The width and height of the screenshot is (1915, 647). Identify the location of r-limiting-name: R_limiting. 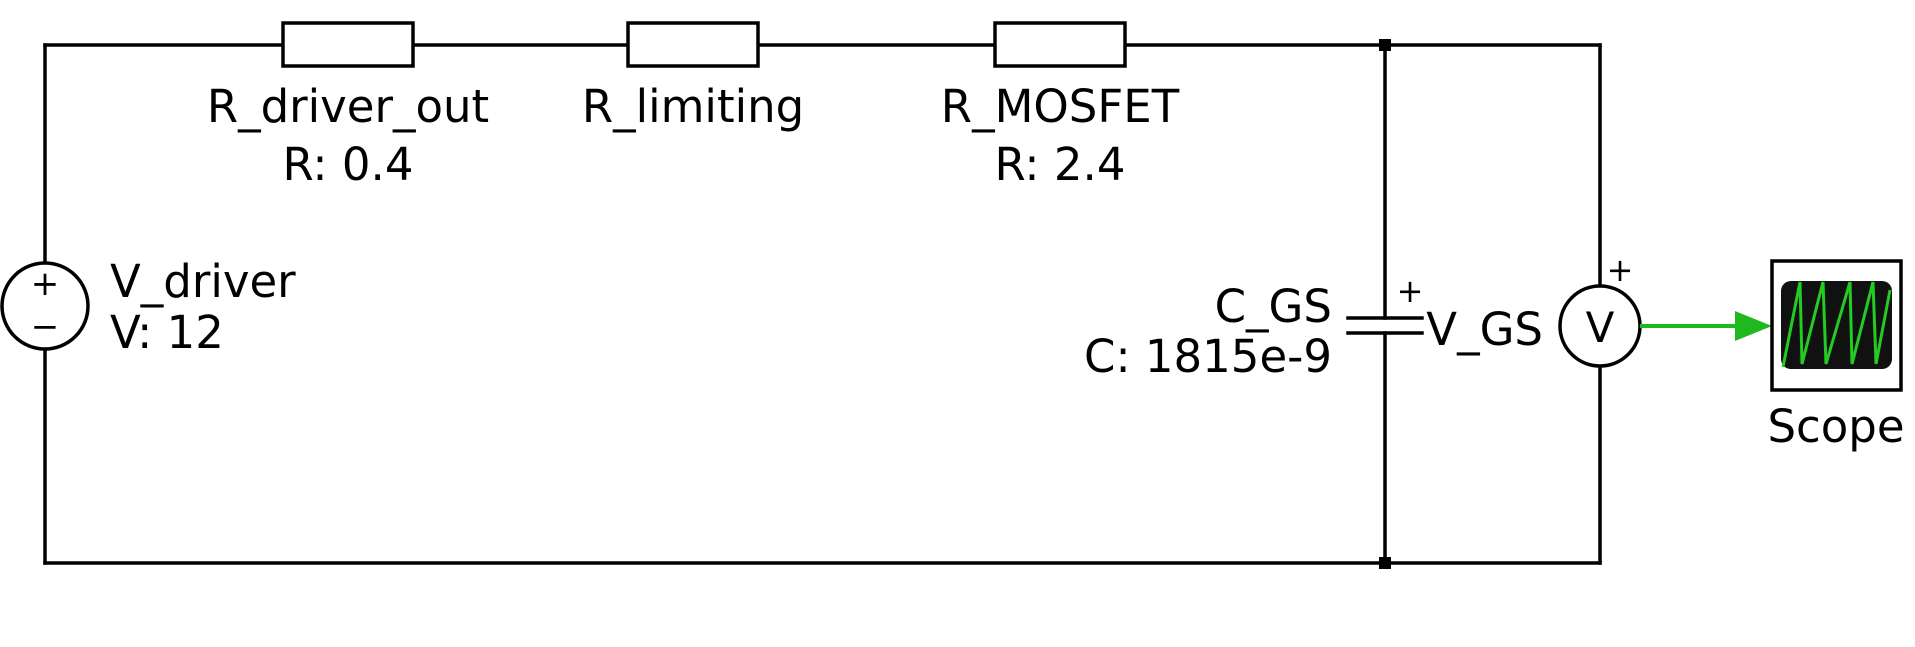
(693, 106).